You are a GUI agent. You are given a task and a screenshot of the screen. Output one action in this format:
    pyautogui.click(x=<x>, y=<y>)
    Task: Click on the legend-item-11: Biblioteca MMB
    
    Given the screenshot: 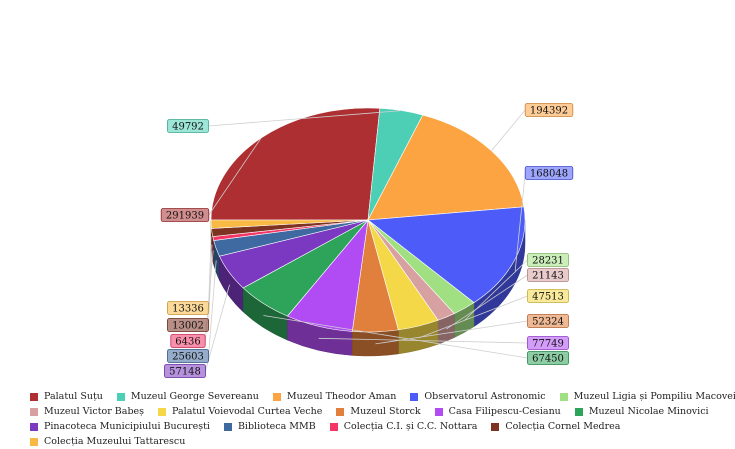 What is the action you would take?
    pyautogui.click(x=270, y=426)
    